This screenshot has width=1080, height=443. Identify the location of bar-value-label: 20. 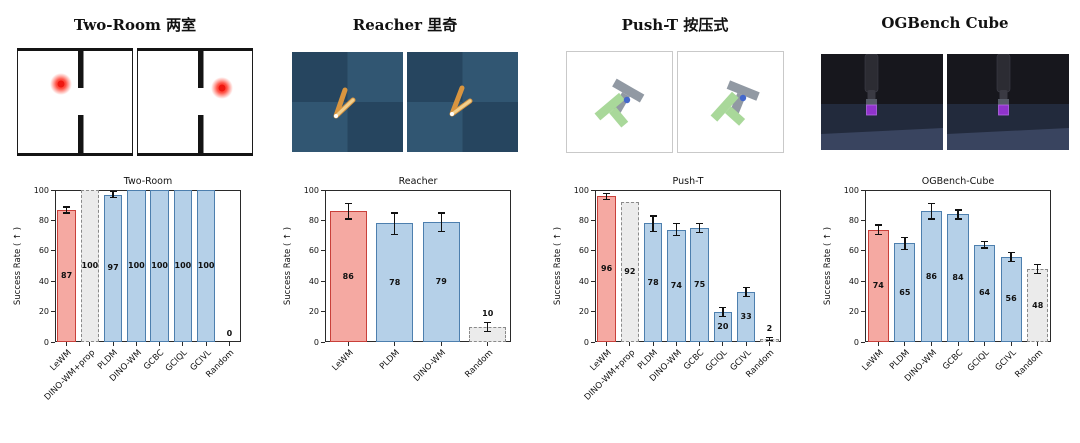
(723, 326).